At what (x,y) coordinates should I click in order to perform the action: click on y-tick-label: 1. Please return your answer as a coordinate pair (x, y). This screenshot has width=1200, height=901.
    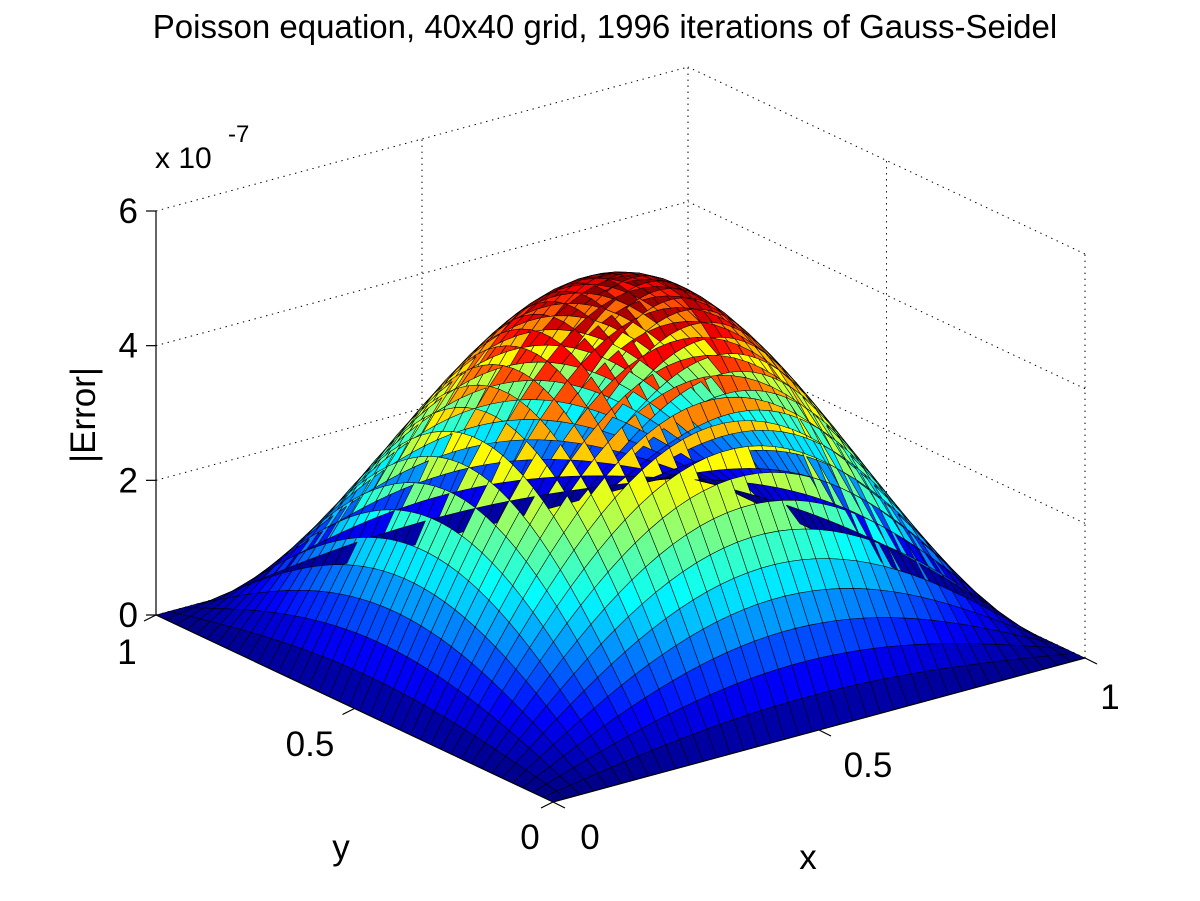
    Looking at the image, I should click on (126, 652).